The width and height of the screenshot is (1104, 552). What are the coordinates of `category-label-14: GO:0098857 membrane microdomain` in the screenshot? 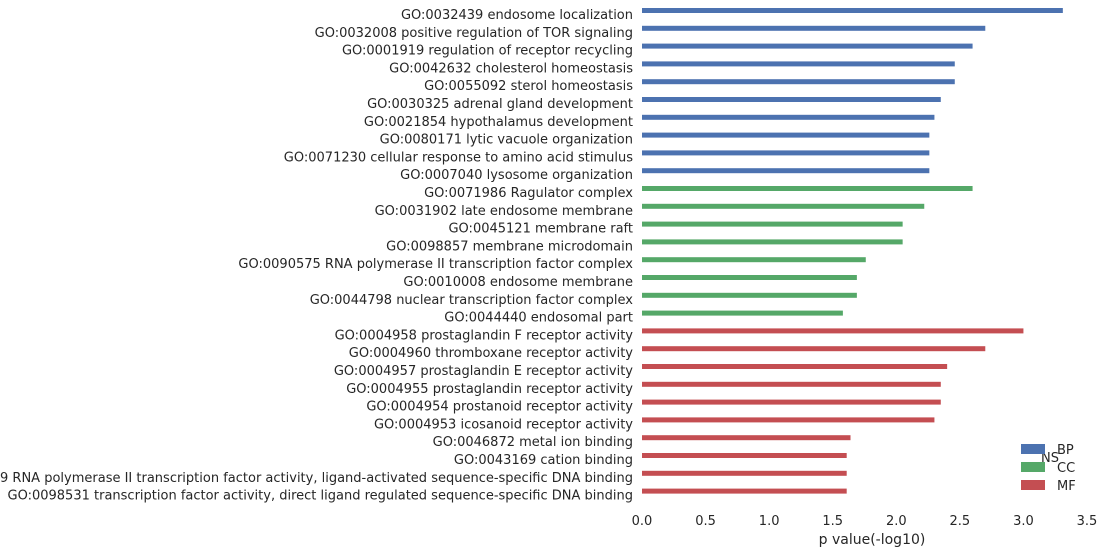 It's located at (509, 246).